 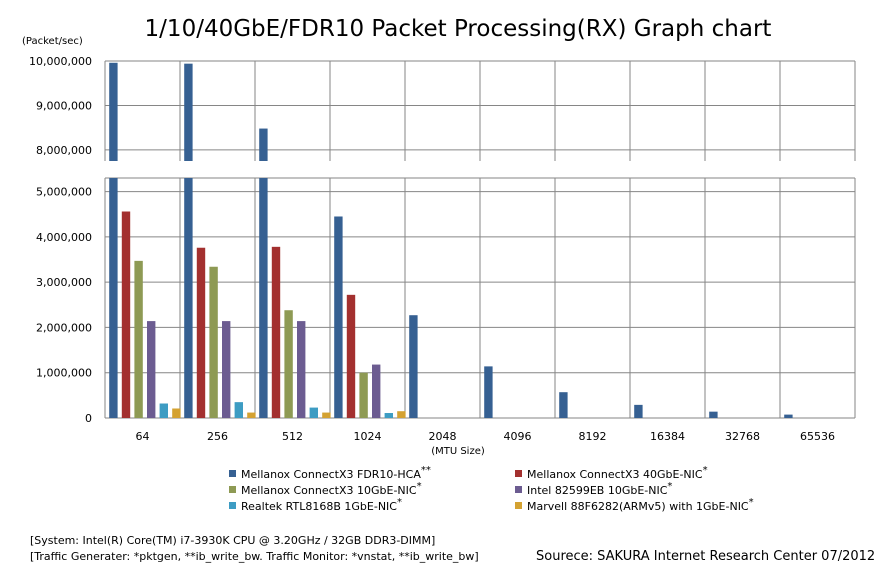 I want to click on x-tick-label: 512, so click(x=292, y=436).